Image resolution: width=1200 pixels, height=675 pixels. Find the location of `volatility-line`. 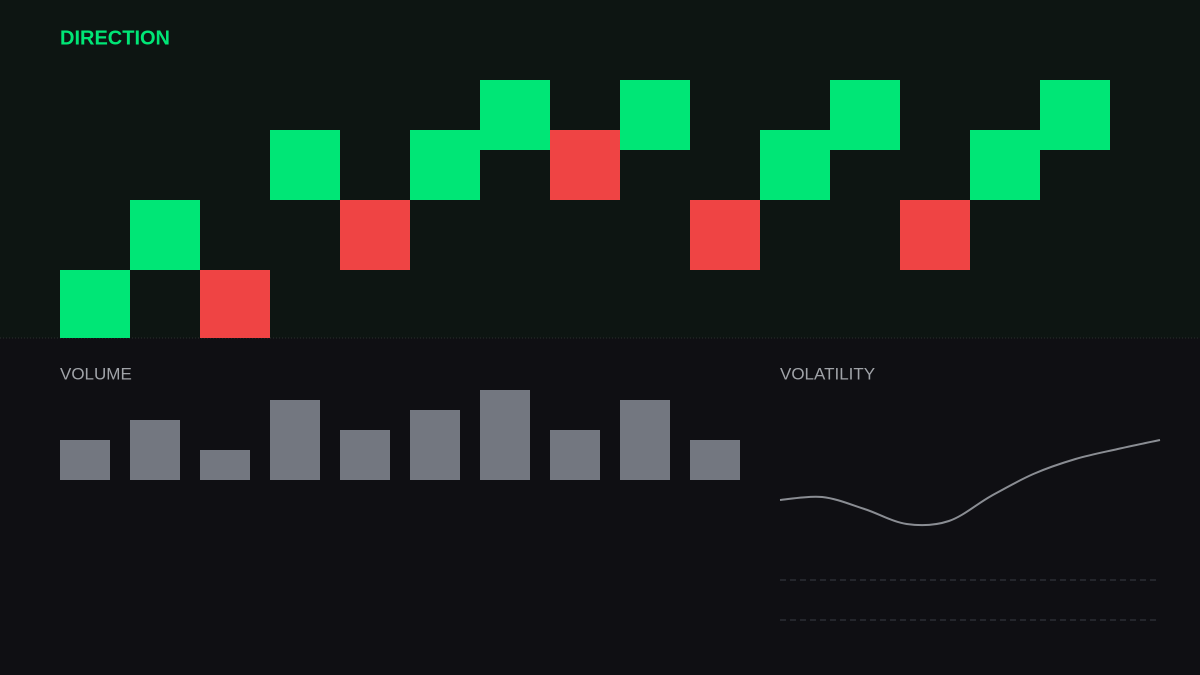

volatility-line is located at coordinates (970, 483).